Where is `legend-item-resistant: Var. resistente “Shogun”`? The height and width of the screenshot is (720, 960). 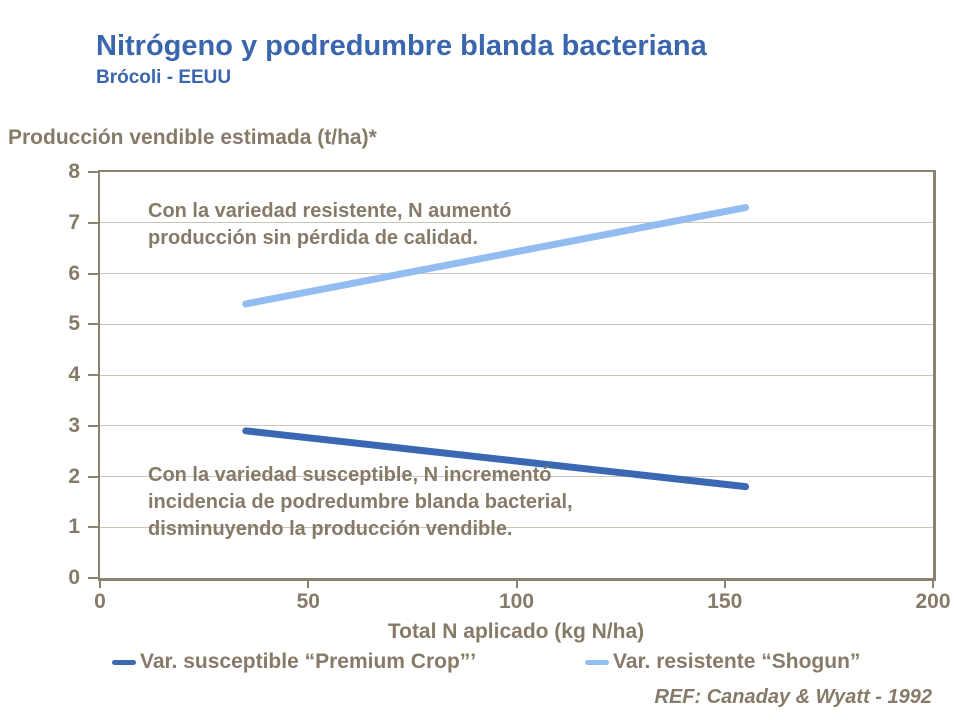
legend-item-resistant: Var. resistente “Shogun” is located at coordinates (722, 662).